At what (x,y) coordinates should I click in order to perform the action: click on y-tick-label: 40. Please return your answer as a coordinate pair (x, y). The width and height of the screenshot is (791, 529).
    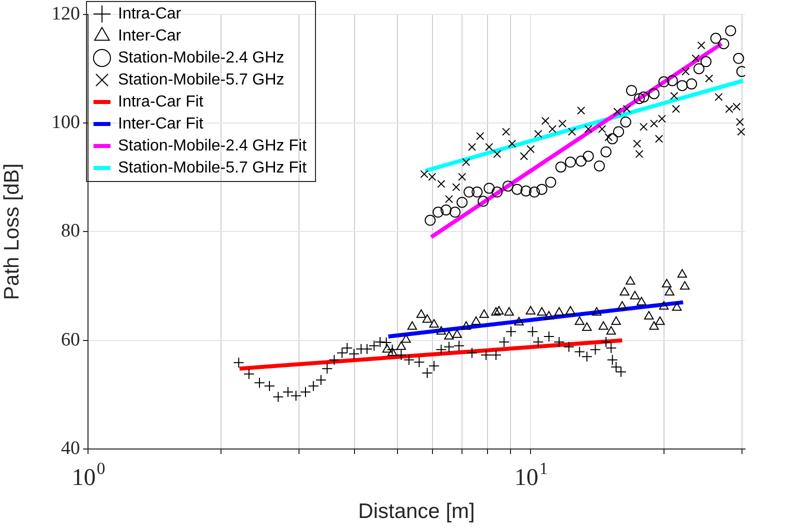
    Looking at the image, I should click on (70, 448).